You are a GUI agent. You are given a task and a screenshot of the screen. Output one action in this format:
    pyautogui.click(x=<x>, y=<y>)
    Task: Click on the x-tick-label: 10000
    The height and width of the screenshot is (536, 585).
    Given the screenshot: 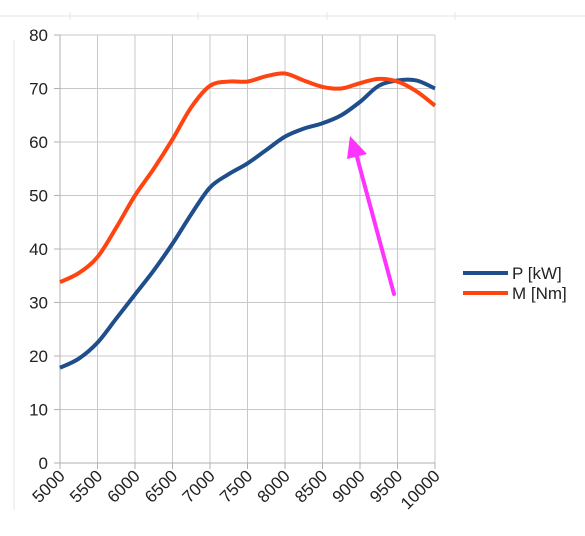 What is the action you would take?
    pyautogui.click(x=420, y=489)
    